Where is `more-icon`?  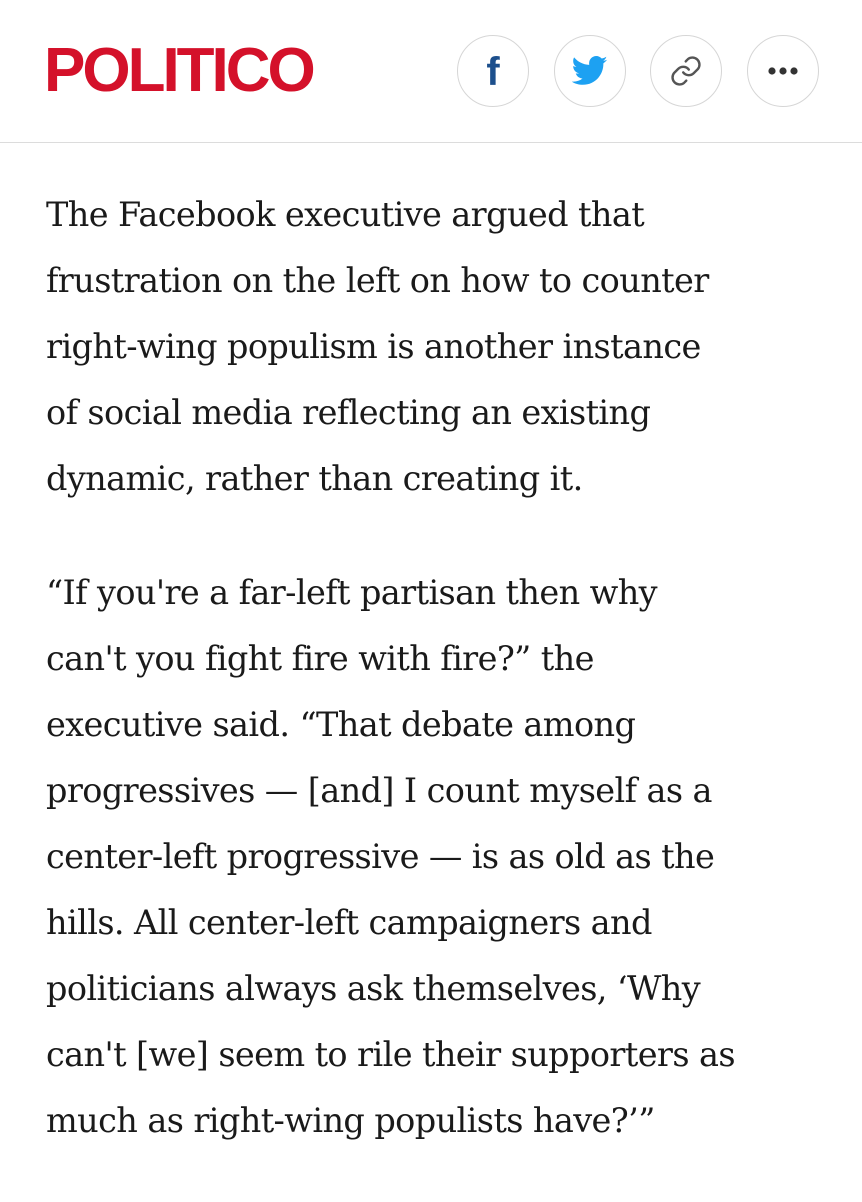 more-icon is located at coordinates (783, 71).